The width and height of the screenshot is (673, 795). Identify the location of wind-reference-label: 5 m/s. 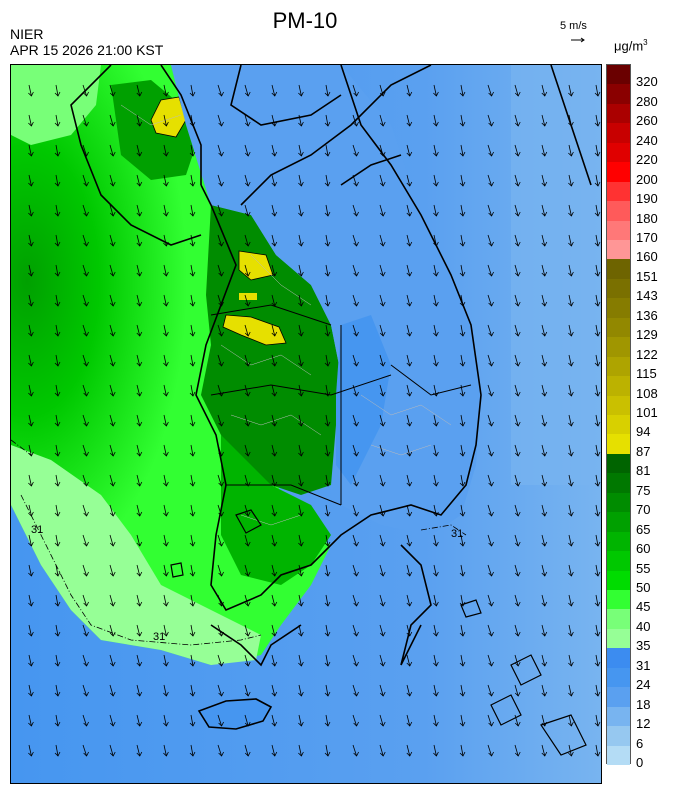
(573, 26).